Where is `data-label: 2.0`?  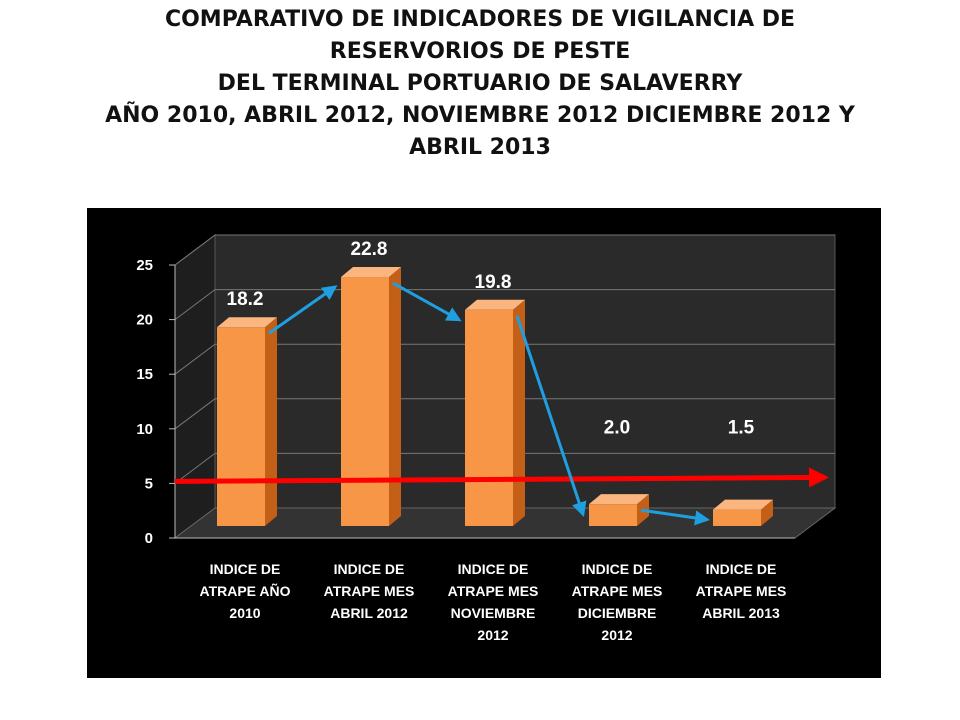
data-label: 2.0 is located at coordinates (617, 427).